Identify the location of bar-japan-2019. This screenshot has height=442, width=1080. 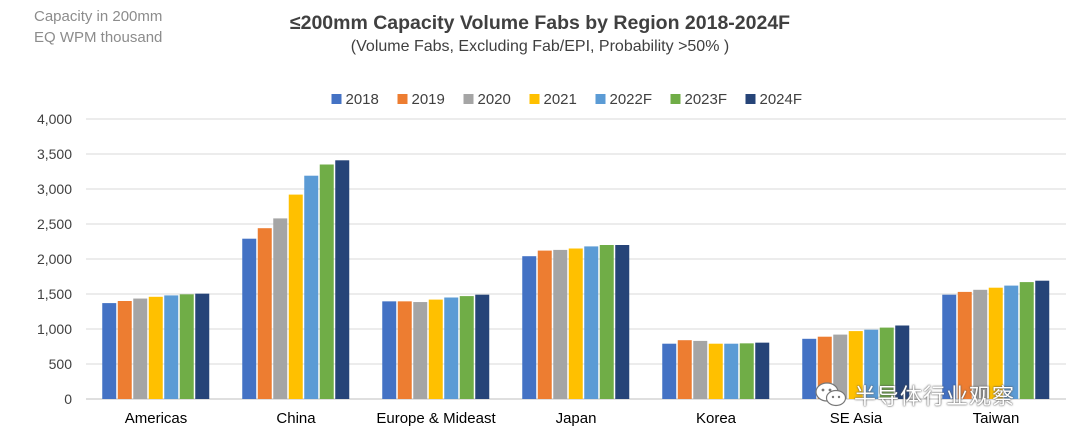
(544, 324).